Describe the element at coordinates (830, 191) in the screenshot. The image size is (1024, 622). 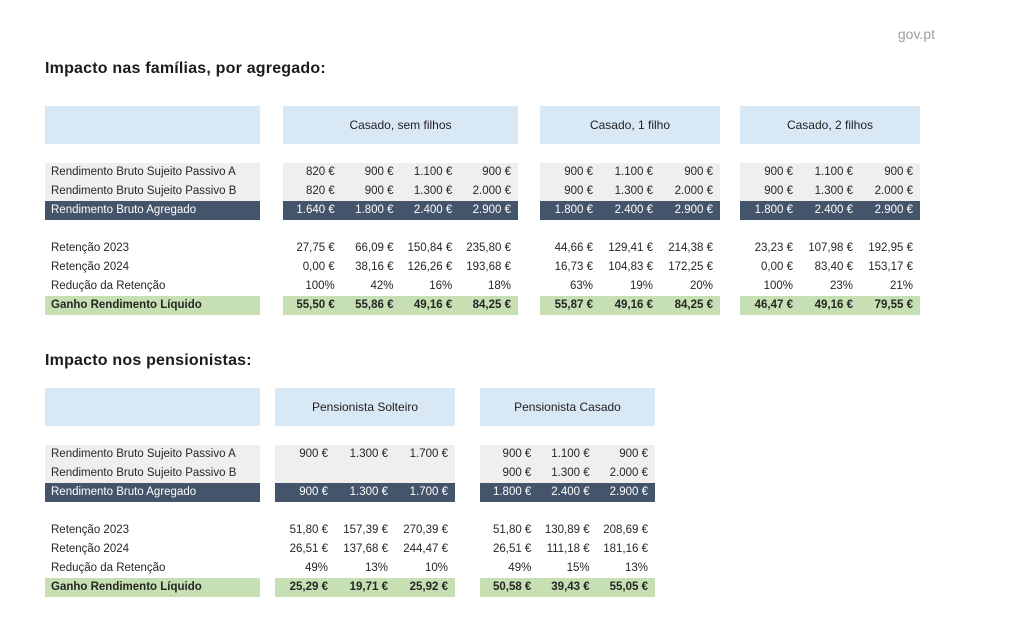
I see `value-group: 900 € 1.300 € 2.000 €` at that location.